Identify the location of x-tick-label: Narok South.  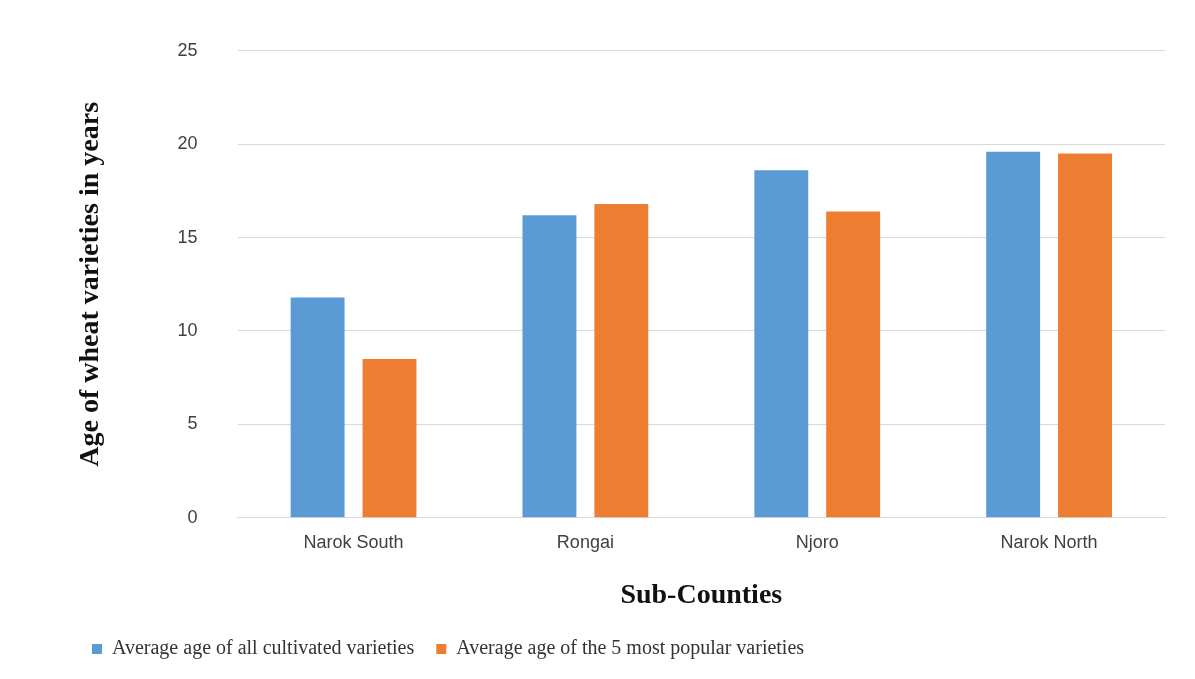
(353, 541).